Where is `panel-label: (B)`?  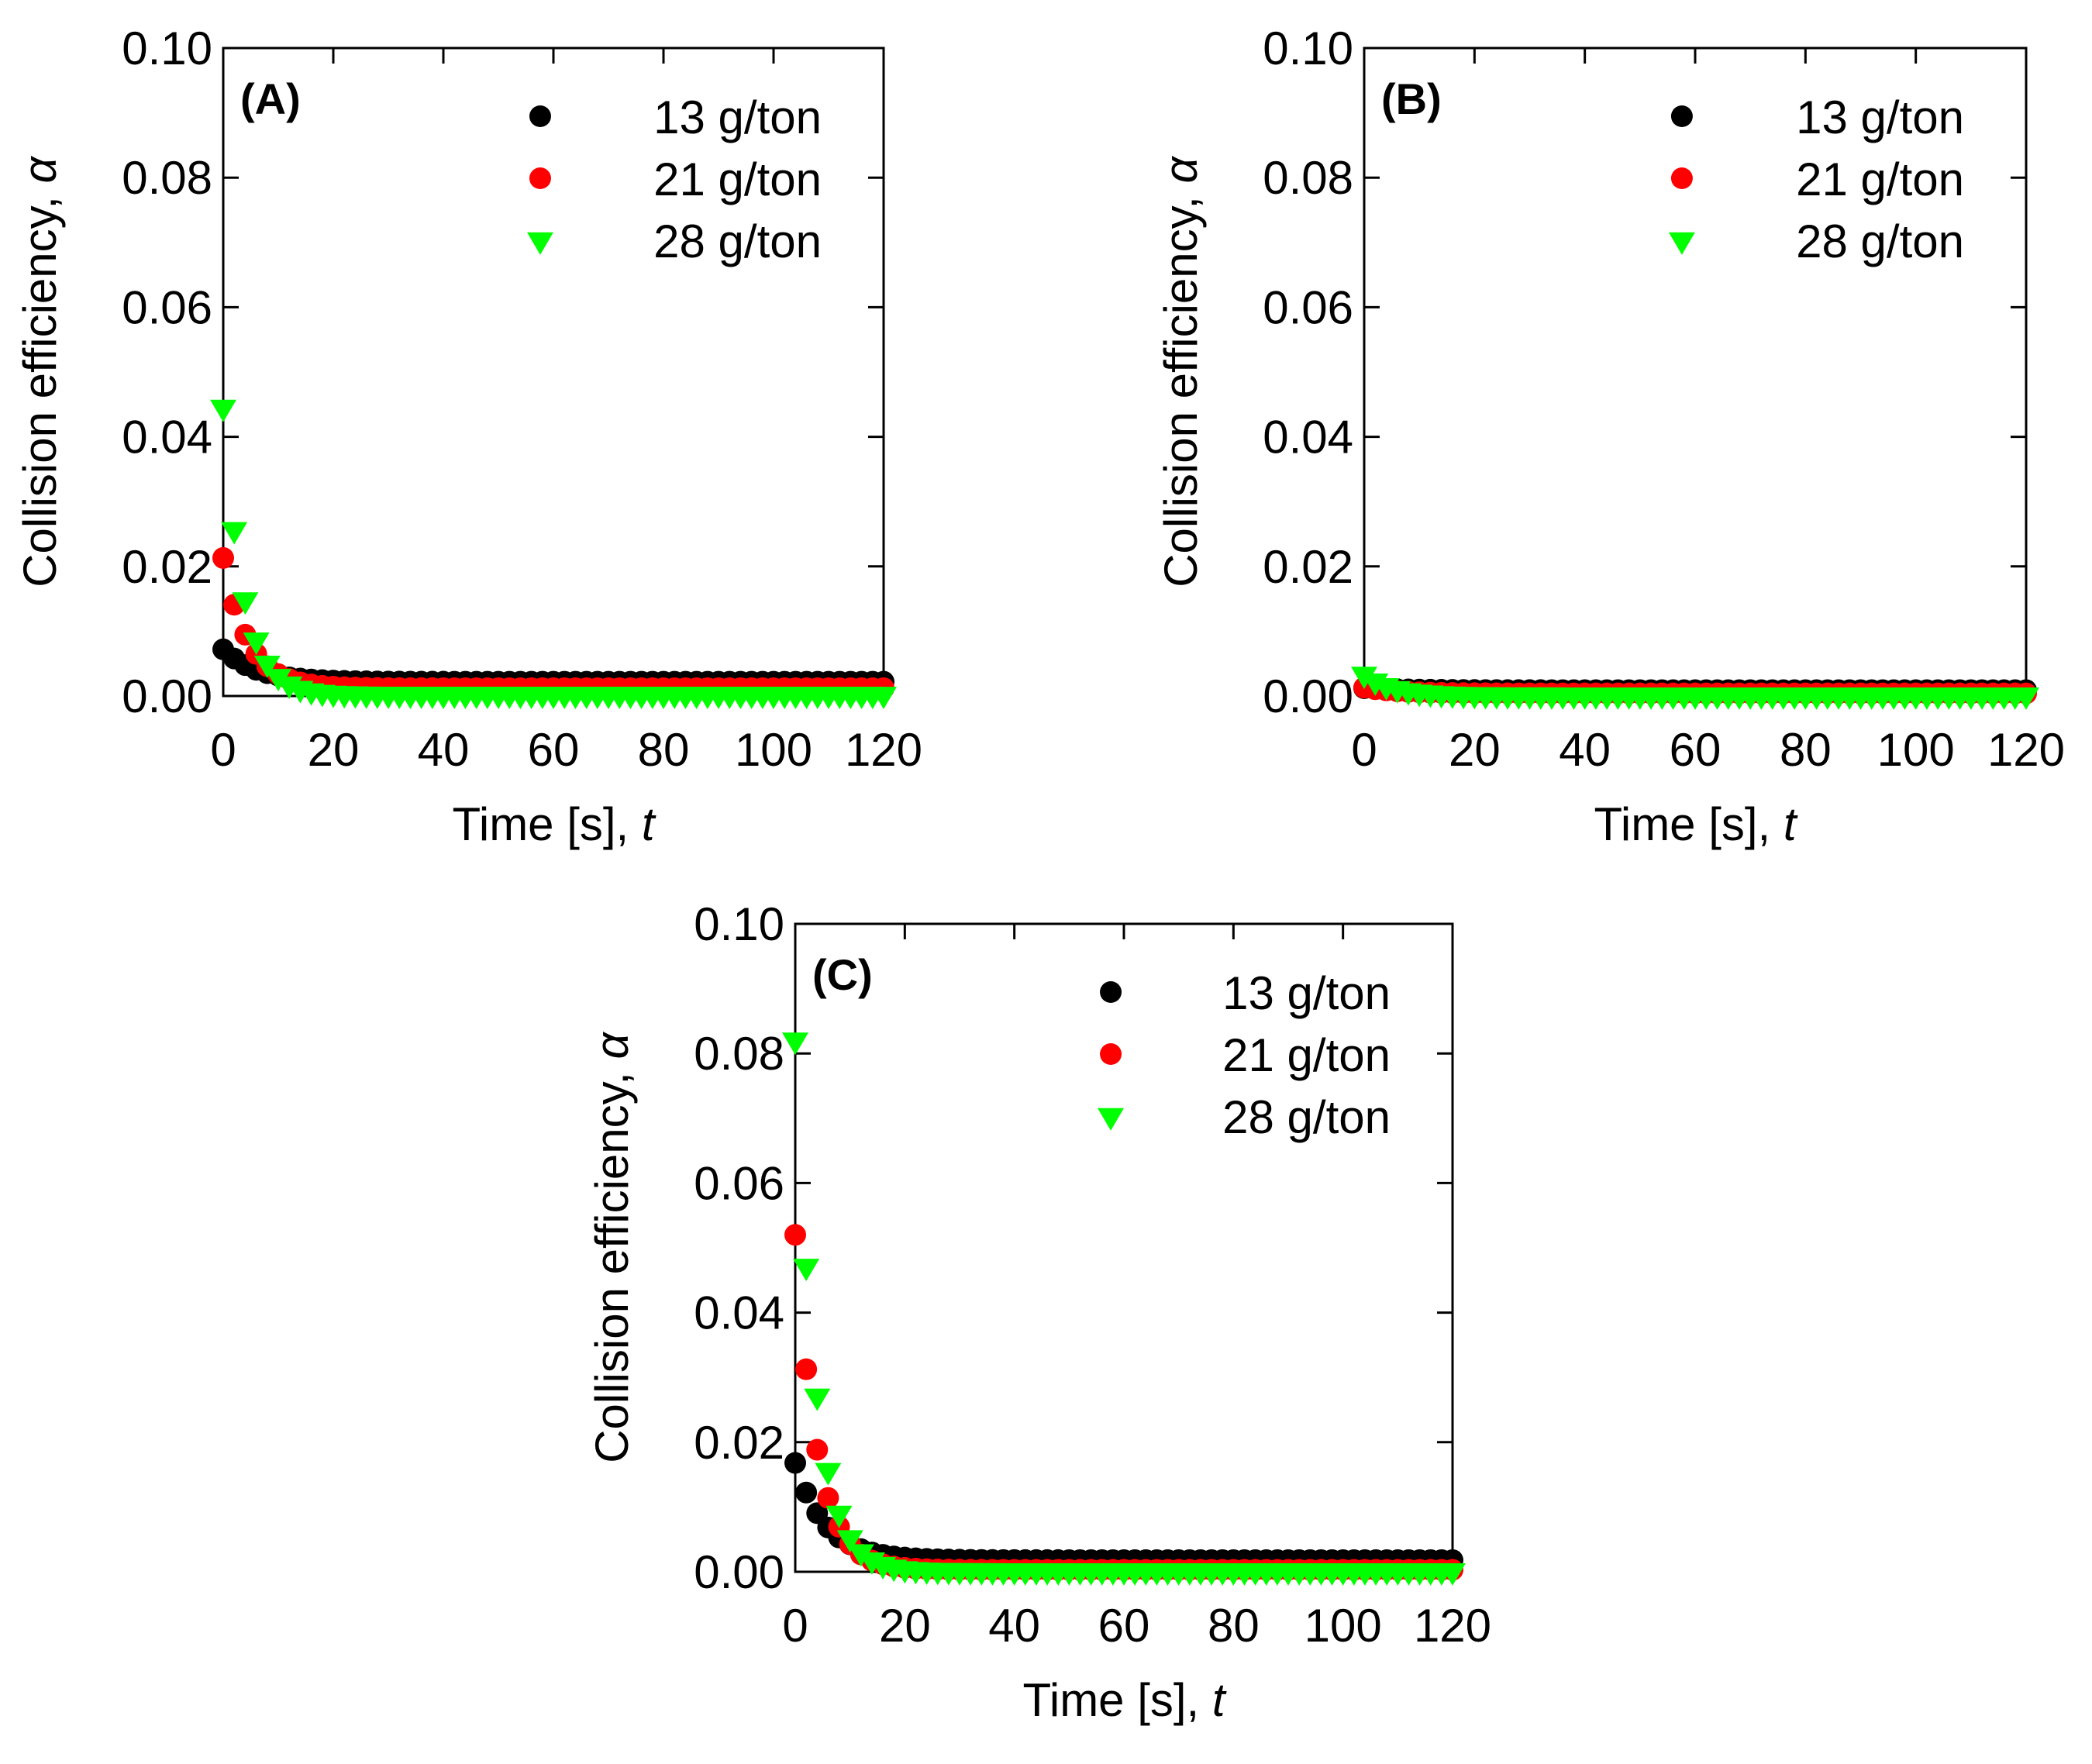 panel-label: (B) is located at coordinates (1412, 98).